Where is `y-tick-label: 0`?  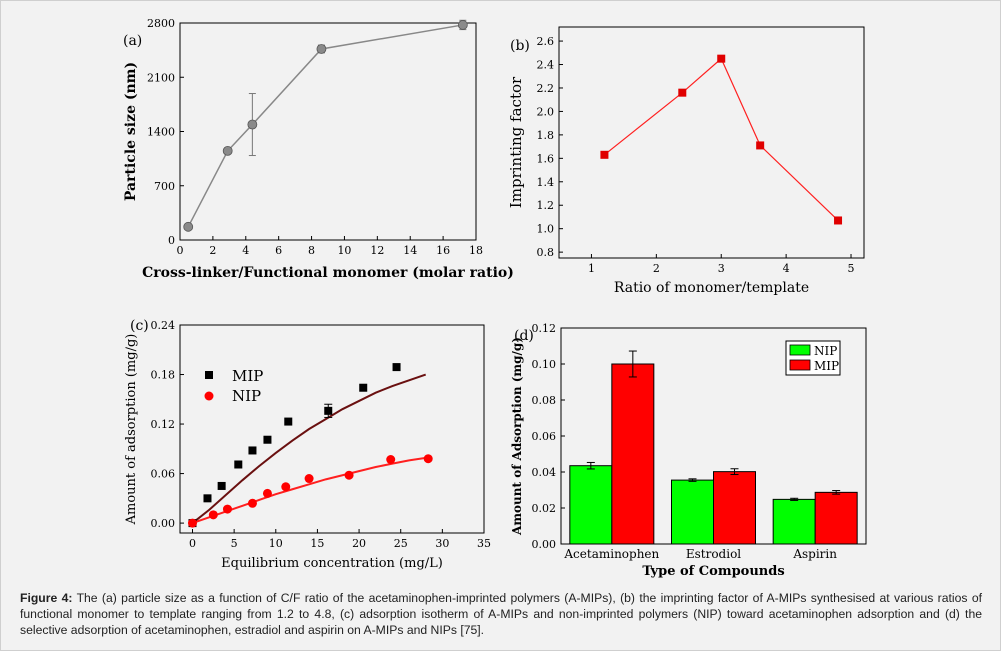 y-tick-label: 0 is located at coordinates (171, 240).